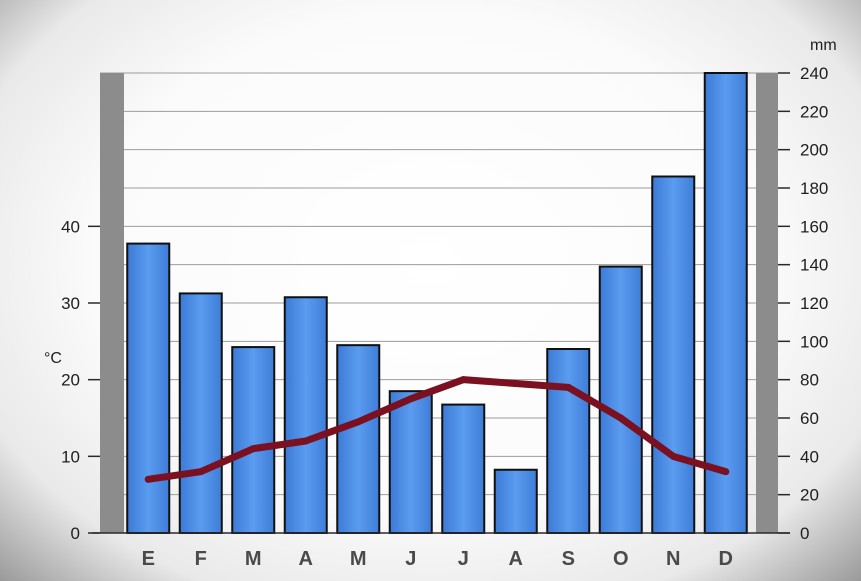 This screenshot has height=581, width=861. I want to click on left-tick-label: 20, so click(70, 380).